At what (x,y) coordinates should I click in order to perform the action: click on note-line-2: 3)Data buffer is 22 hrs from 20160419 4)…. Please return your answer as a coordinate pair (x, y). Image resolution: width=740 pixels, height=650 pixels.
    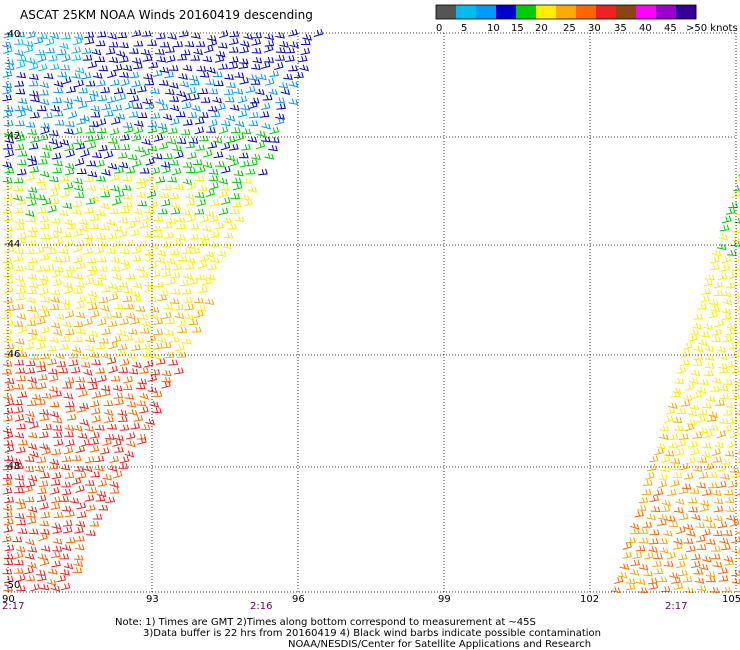
    Looking at the image, I should click on (372, 633).